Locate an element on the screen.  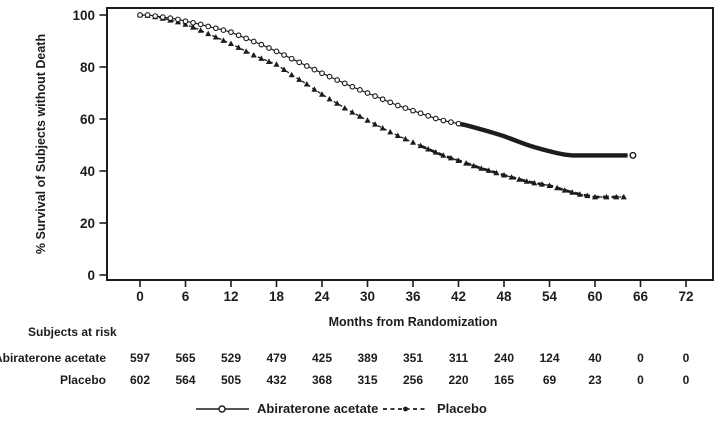
legend-placebo-dot-marker-icon is located at coordinates (405, 409).